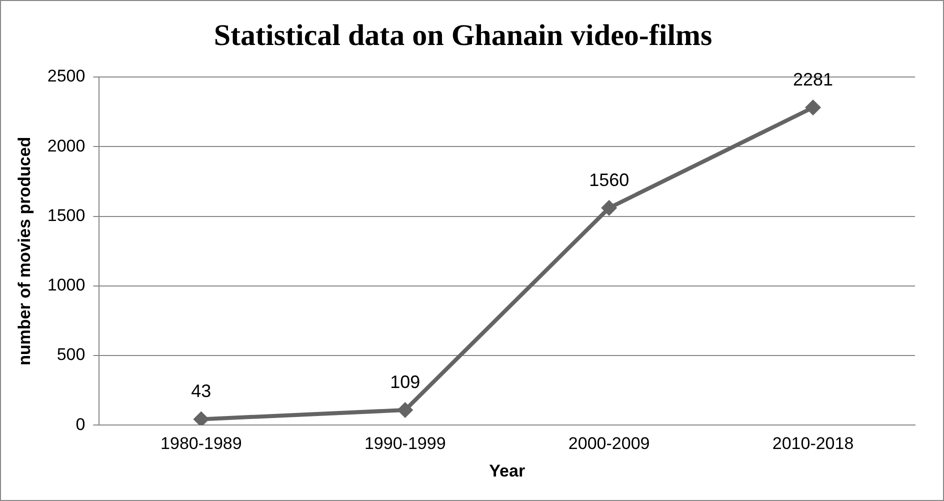 This screenshot has width=944, height=501. Describe the element at coordinates (463, 35) in the screenshot. I see `chart-title: Statistical data on Ghanain video-films` at that location.